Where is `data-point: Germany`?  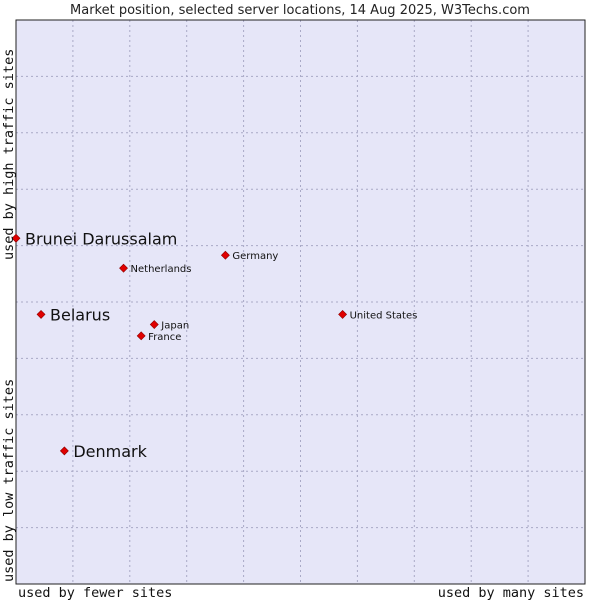
data-point: Germany is located at coordinates (249, 256).